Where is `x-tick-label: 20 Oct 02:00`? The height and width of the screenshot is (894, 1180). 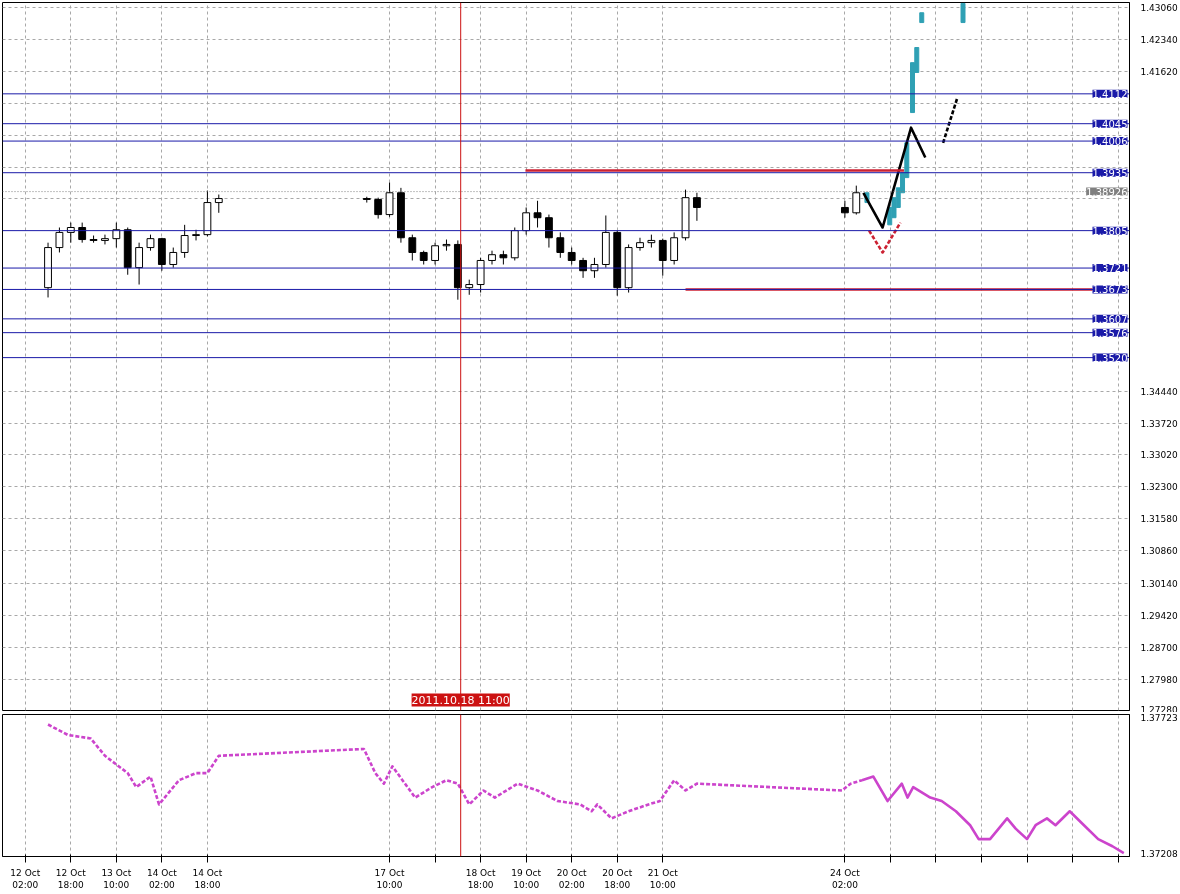 x-tick-label: 20 Oct 02:00 is located at coordinates (572, 878).